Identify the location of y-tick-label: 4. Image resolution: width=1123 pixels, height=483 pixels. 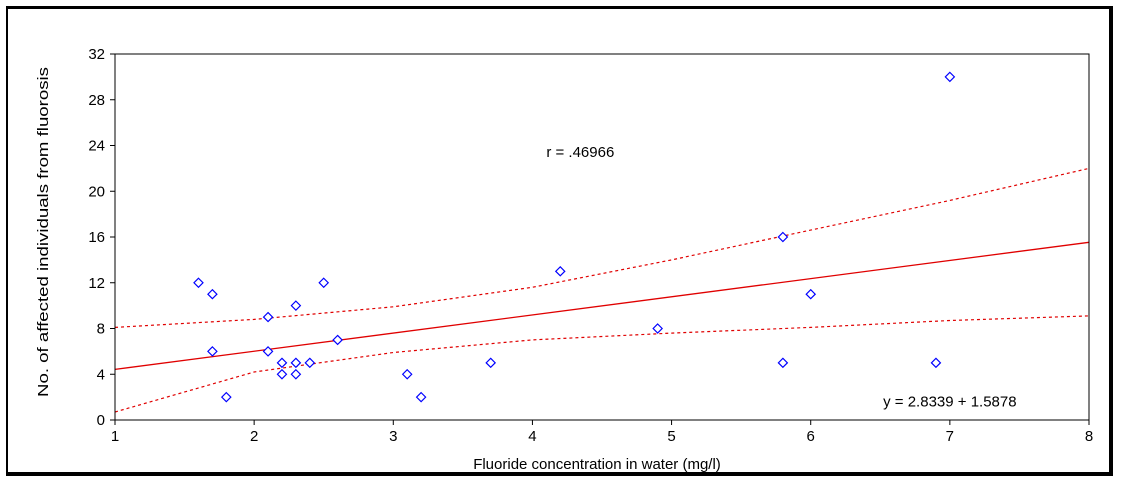
(101, 374).